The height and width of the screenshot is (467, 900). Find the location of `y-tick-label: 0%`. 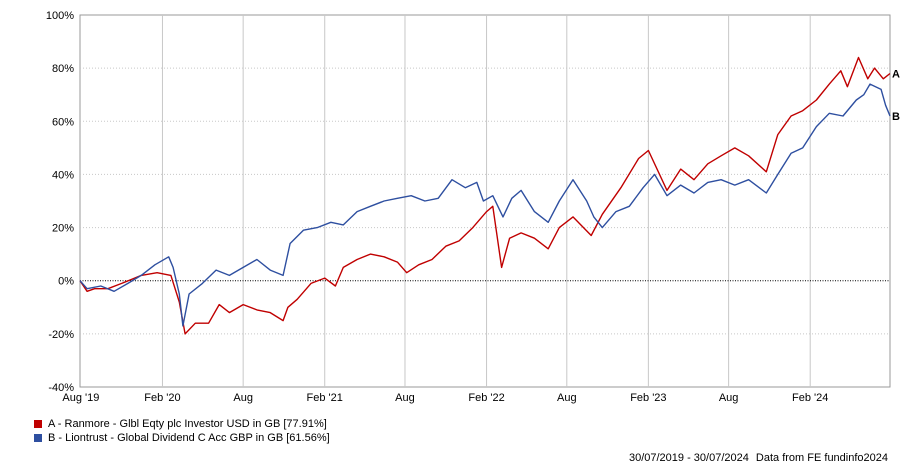

y-tick-label: 0% is located at coordinates (66, 282).